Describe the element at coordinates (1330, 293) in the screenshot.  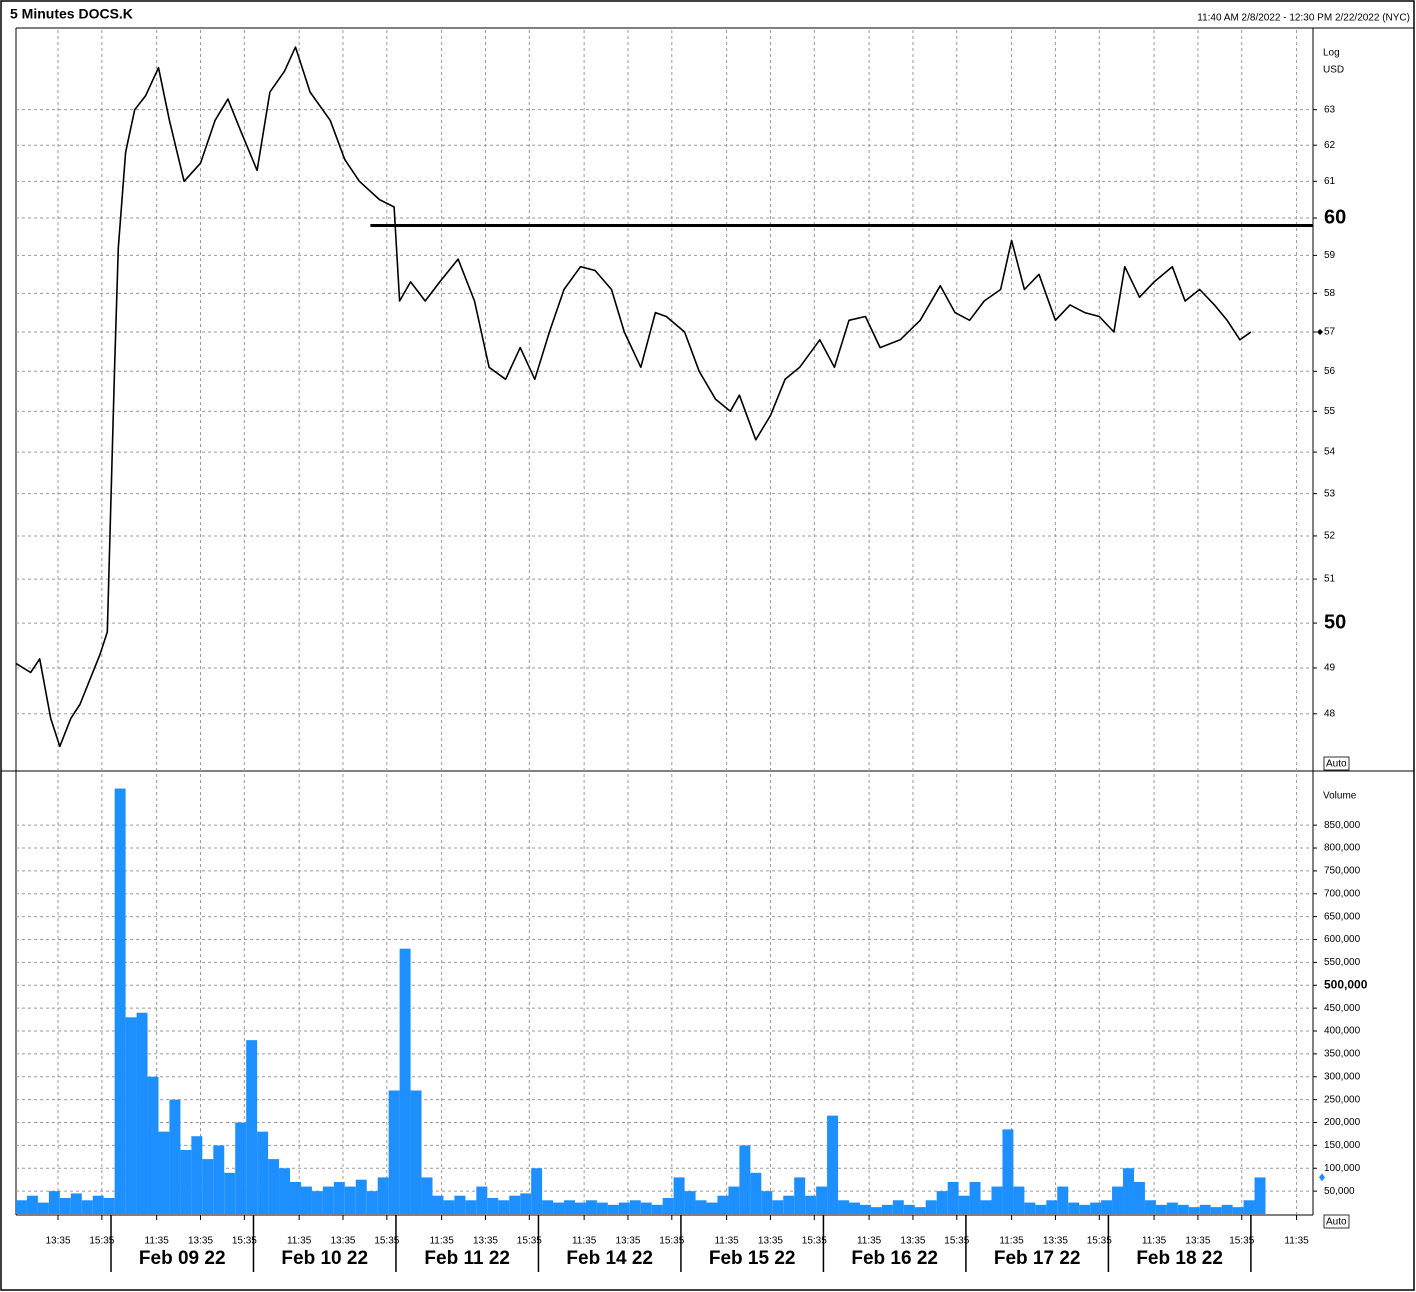
I see `y-tick-label: 58` at that location.